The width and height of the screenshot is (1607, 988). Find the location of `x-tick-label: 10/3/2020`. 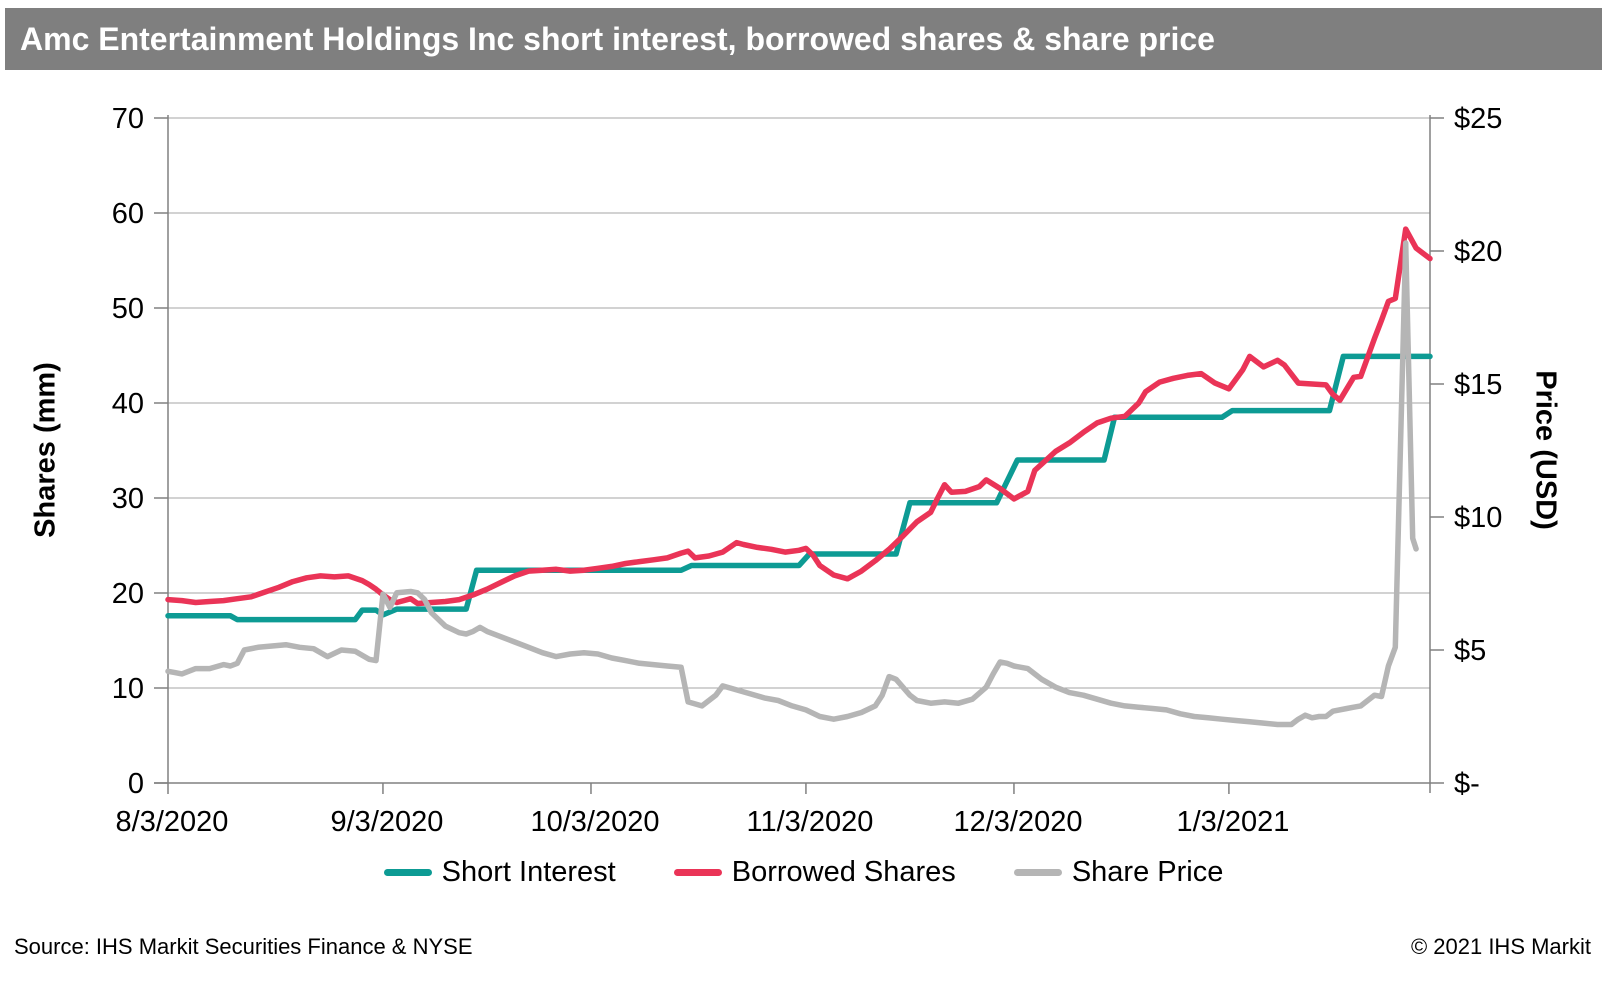

x-tick-label: 10/3/2020 is located at coordinates (594, 822).